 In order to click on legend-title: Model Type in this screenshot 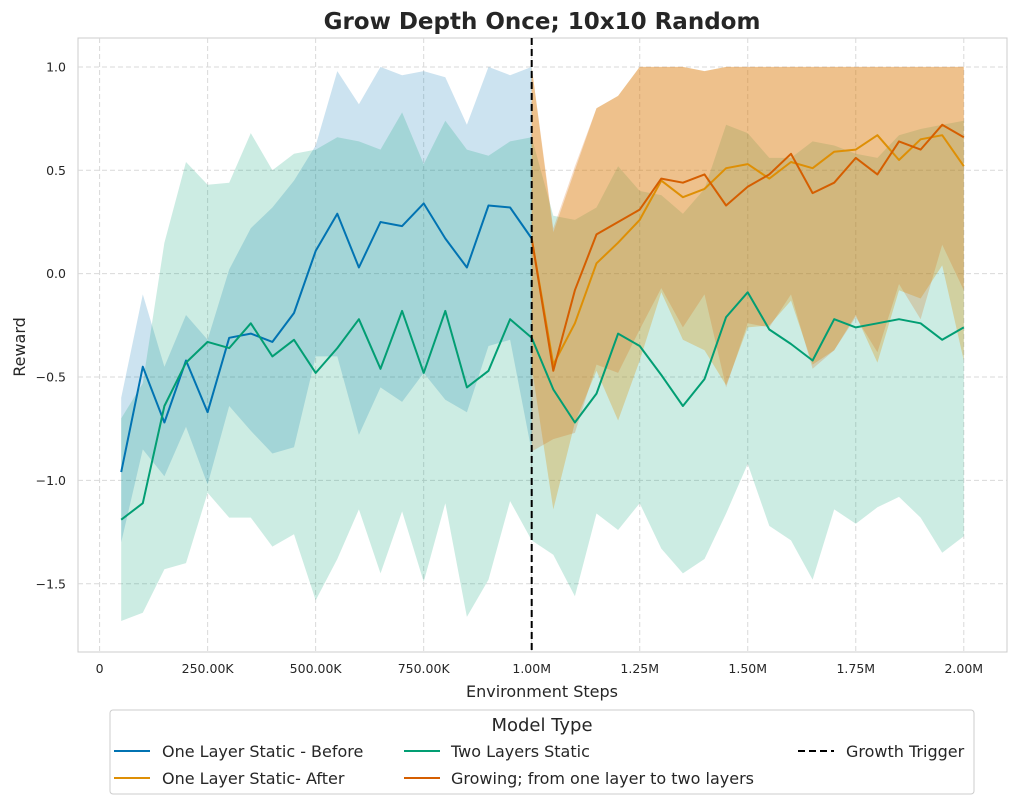, I will do `click(541, 725)`.